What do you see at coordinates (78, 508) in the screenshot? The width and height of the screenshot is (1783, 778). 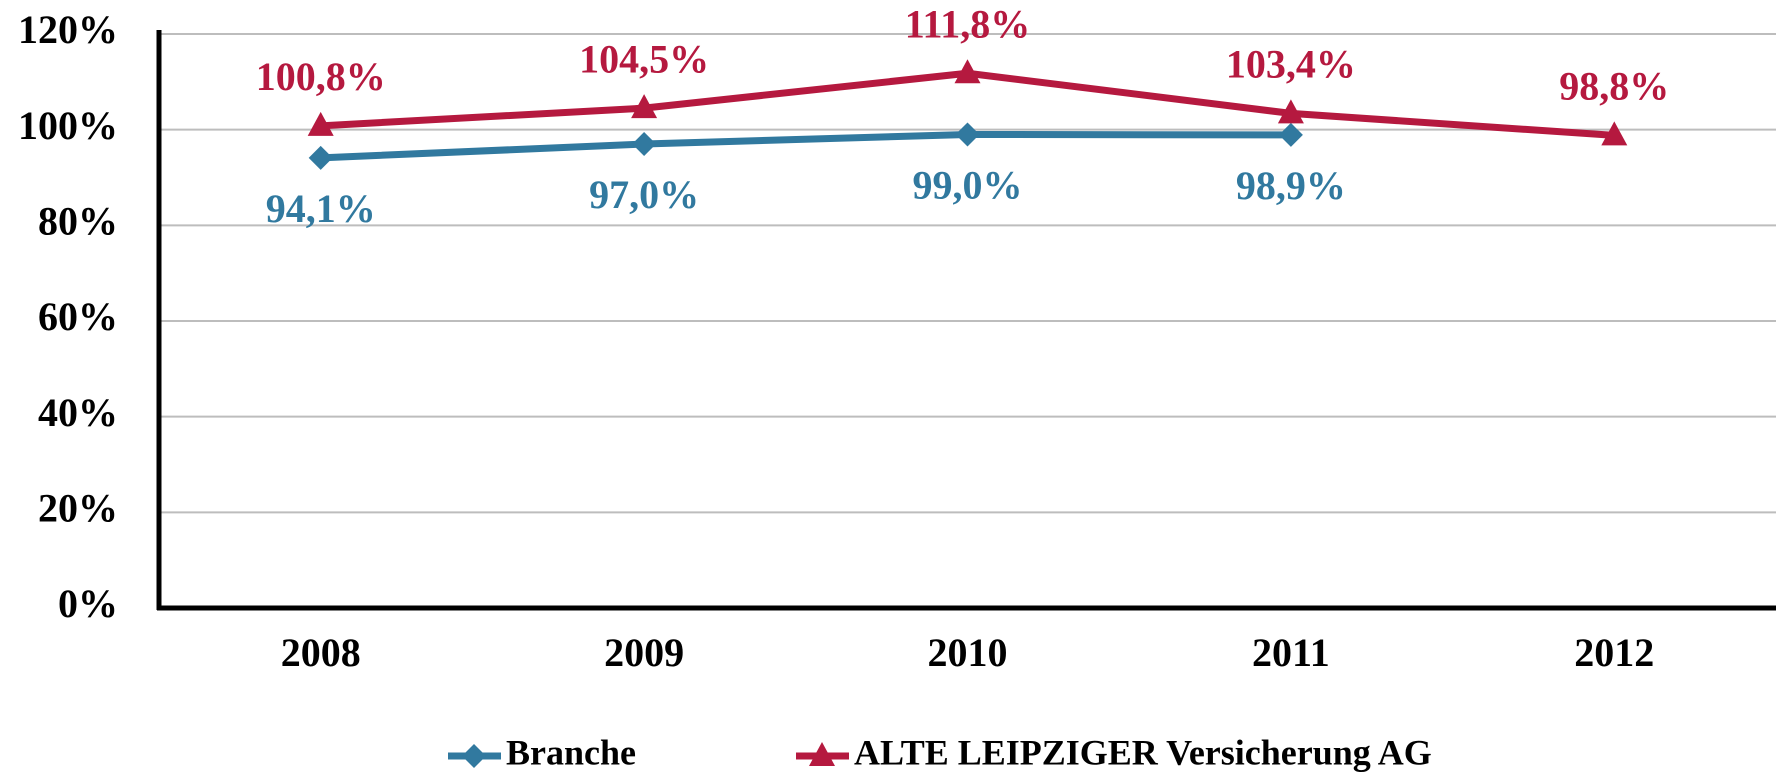 I see `y-tick-label: 20%` at bounding box center [78, 508].